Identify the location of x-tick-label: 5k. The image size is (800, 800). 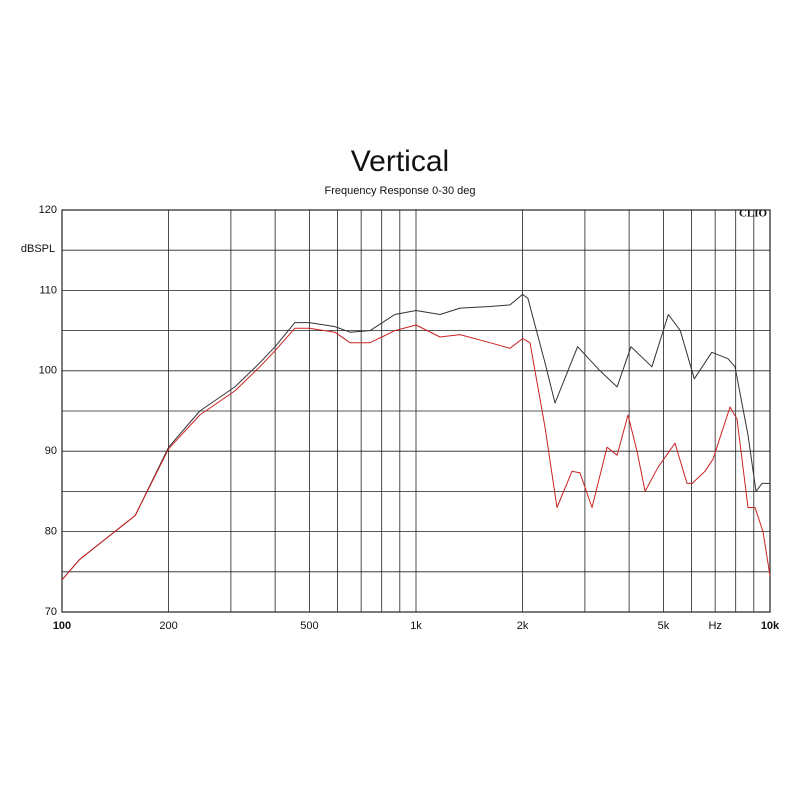
(664, 626).